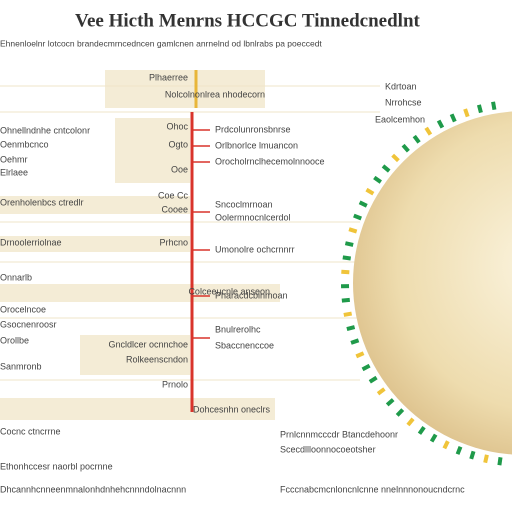  Describe the element at coordinates (168, 77) in the screenshot. I see `branch-label: Plhaerree` at that location.